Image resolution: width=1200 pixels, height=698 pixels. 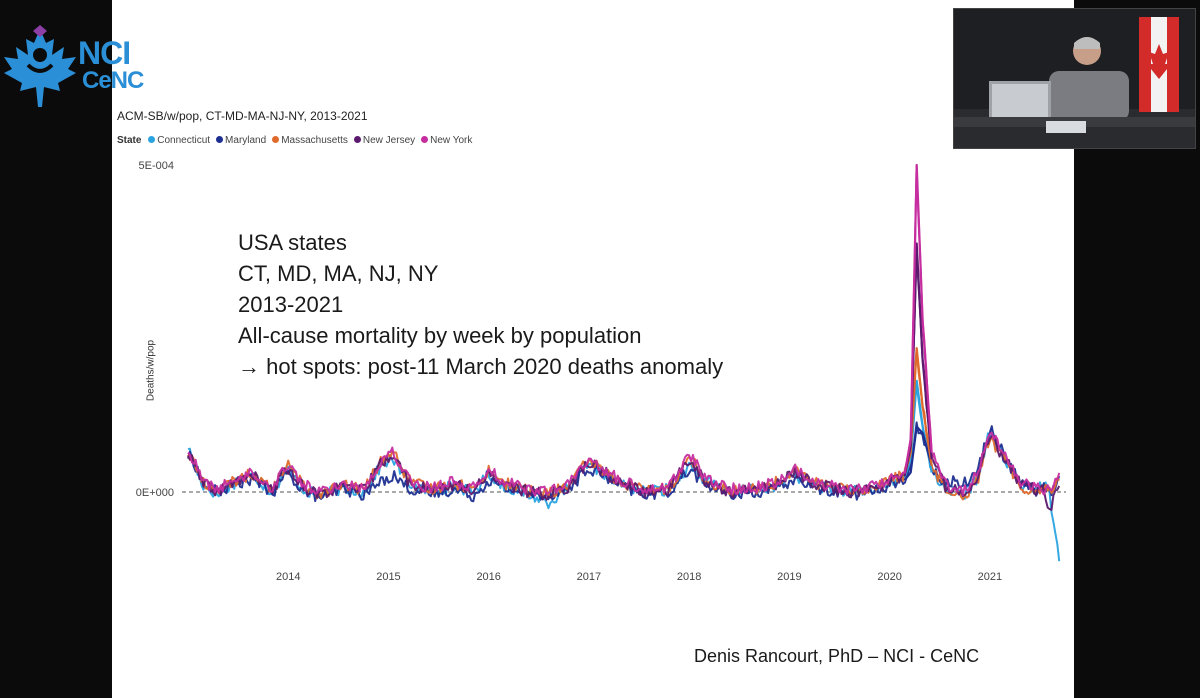 What do you see at coordinates (242, 116) in the screenshot?
I see `chart-title: ACM-SB/w/pop, CT-MD-MA-NJ-NY, 2013-2021` at bounding box center [242, 116].